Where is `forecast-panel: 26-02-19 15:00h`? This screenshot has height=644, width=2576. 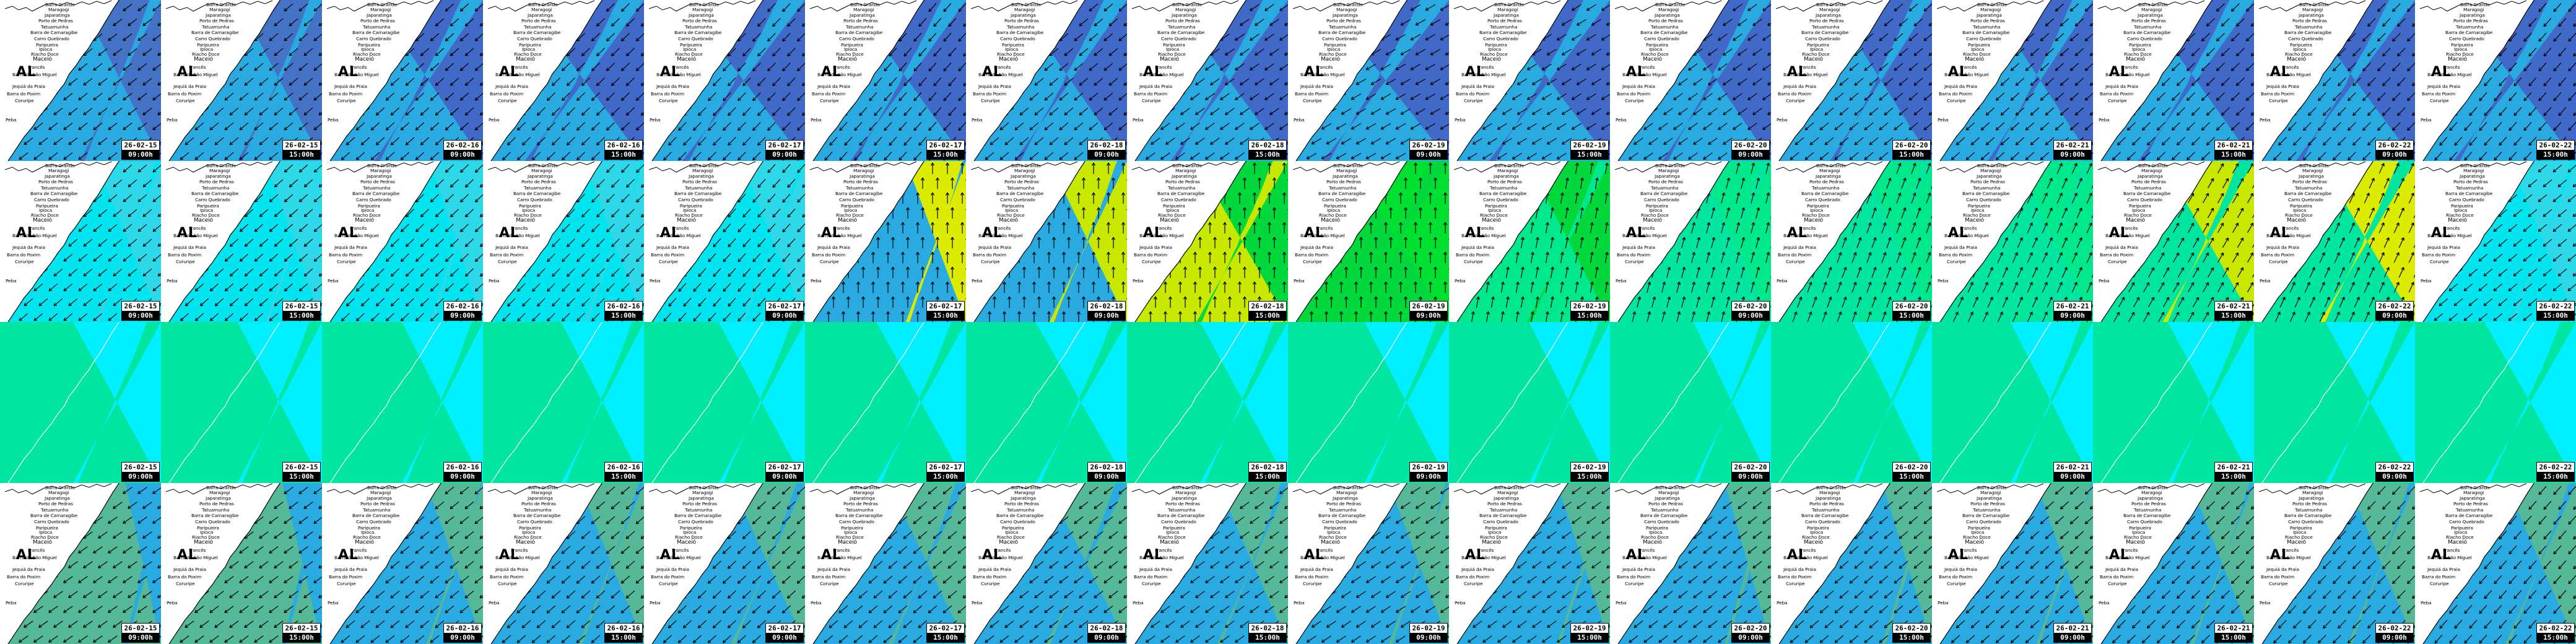
forecast-panel: 26-02-19 15:00h is located at coordinates (1529, 402).